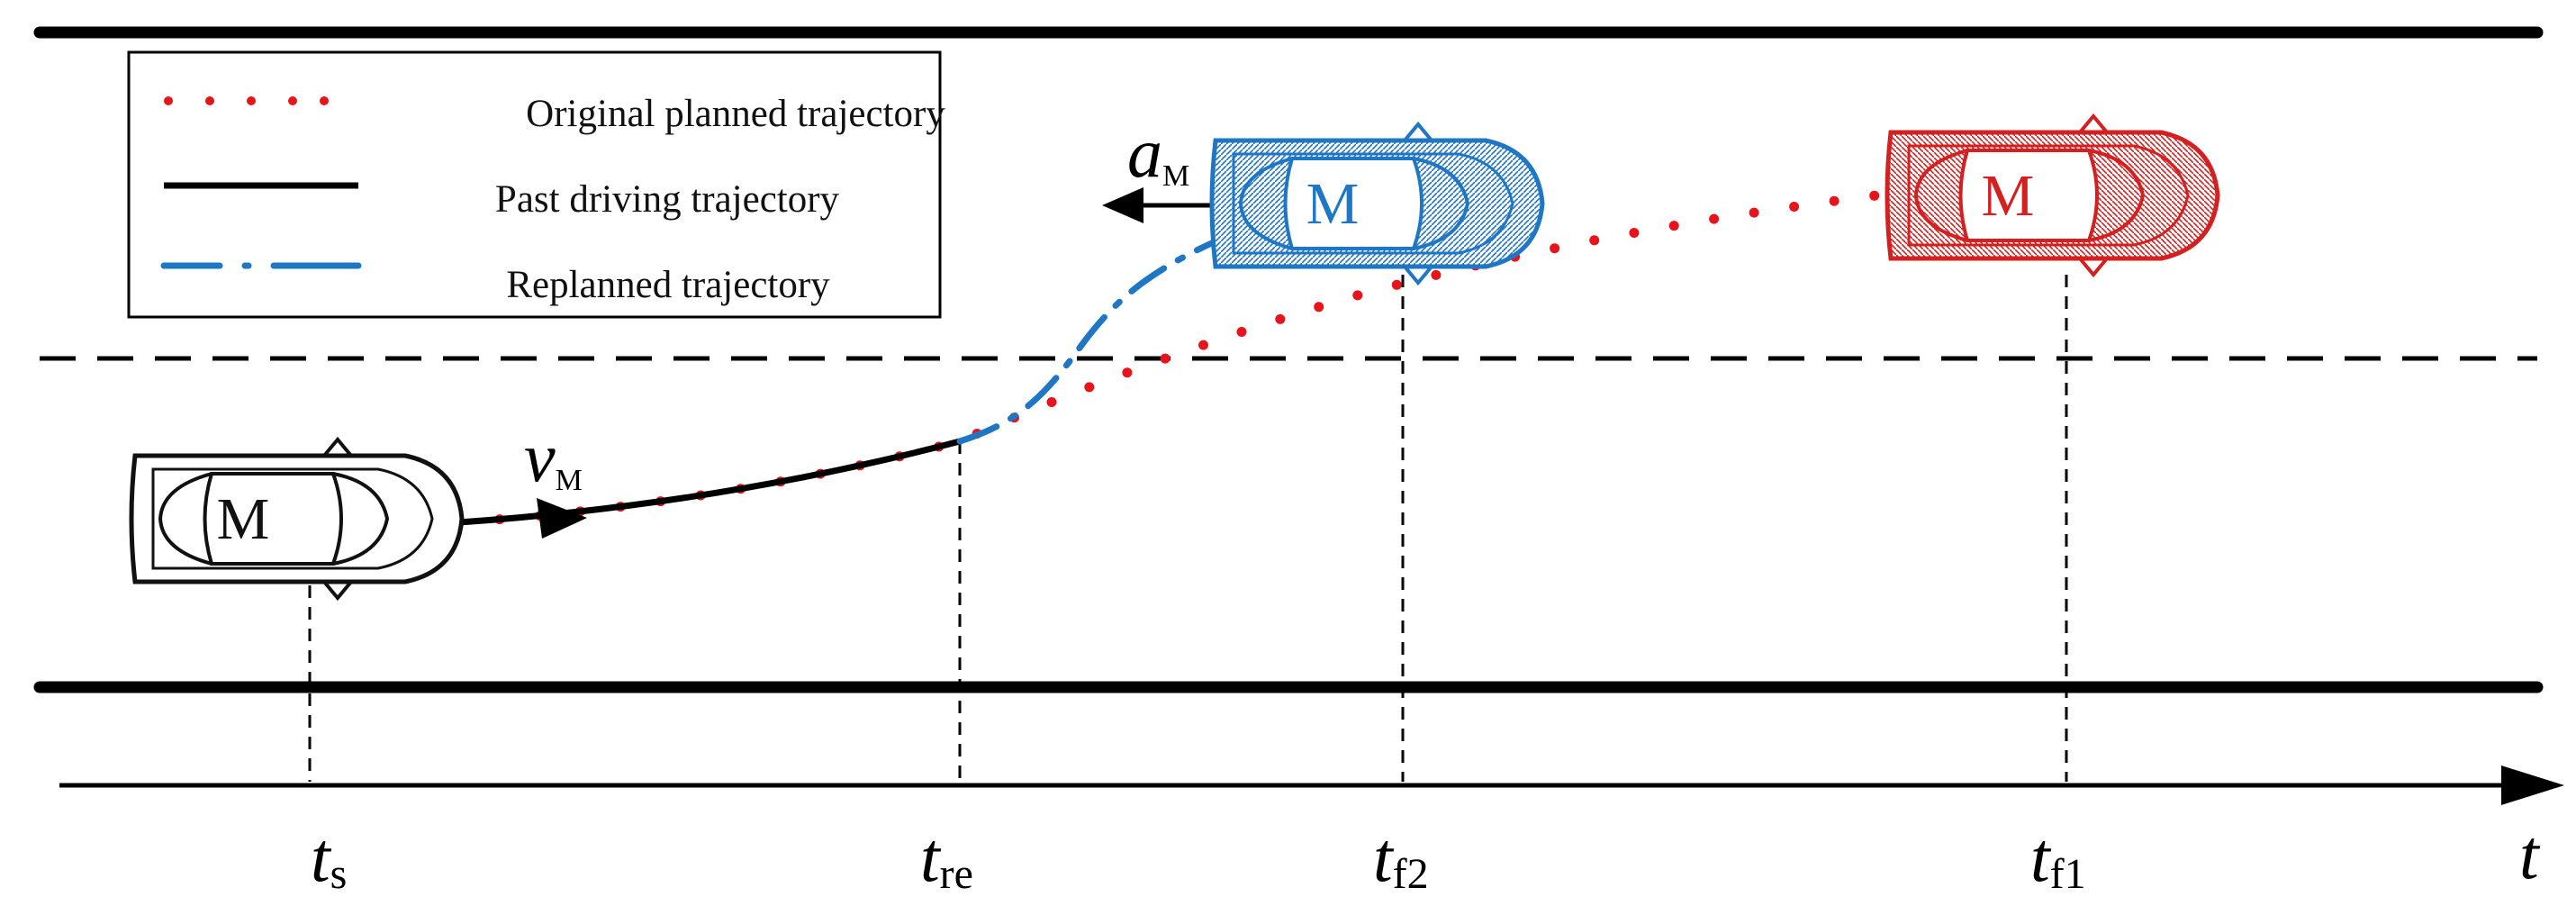  Describe the element at coordinates (321, 857) in the screenshot. I see `tick-ts-symbol: t` at that location.